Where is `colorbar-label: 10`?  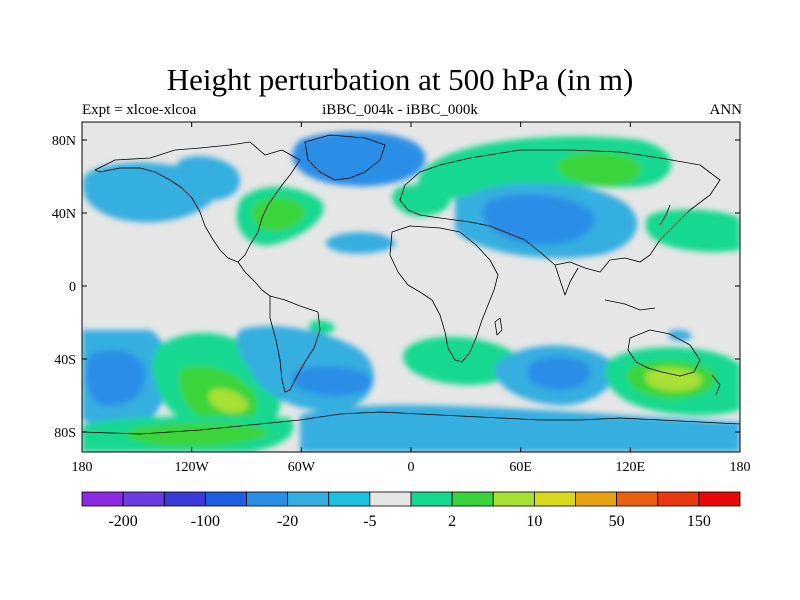
colorbar-label: 10 is located at coordinates (534, 521).